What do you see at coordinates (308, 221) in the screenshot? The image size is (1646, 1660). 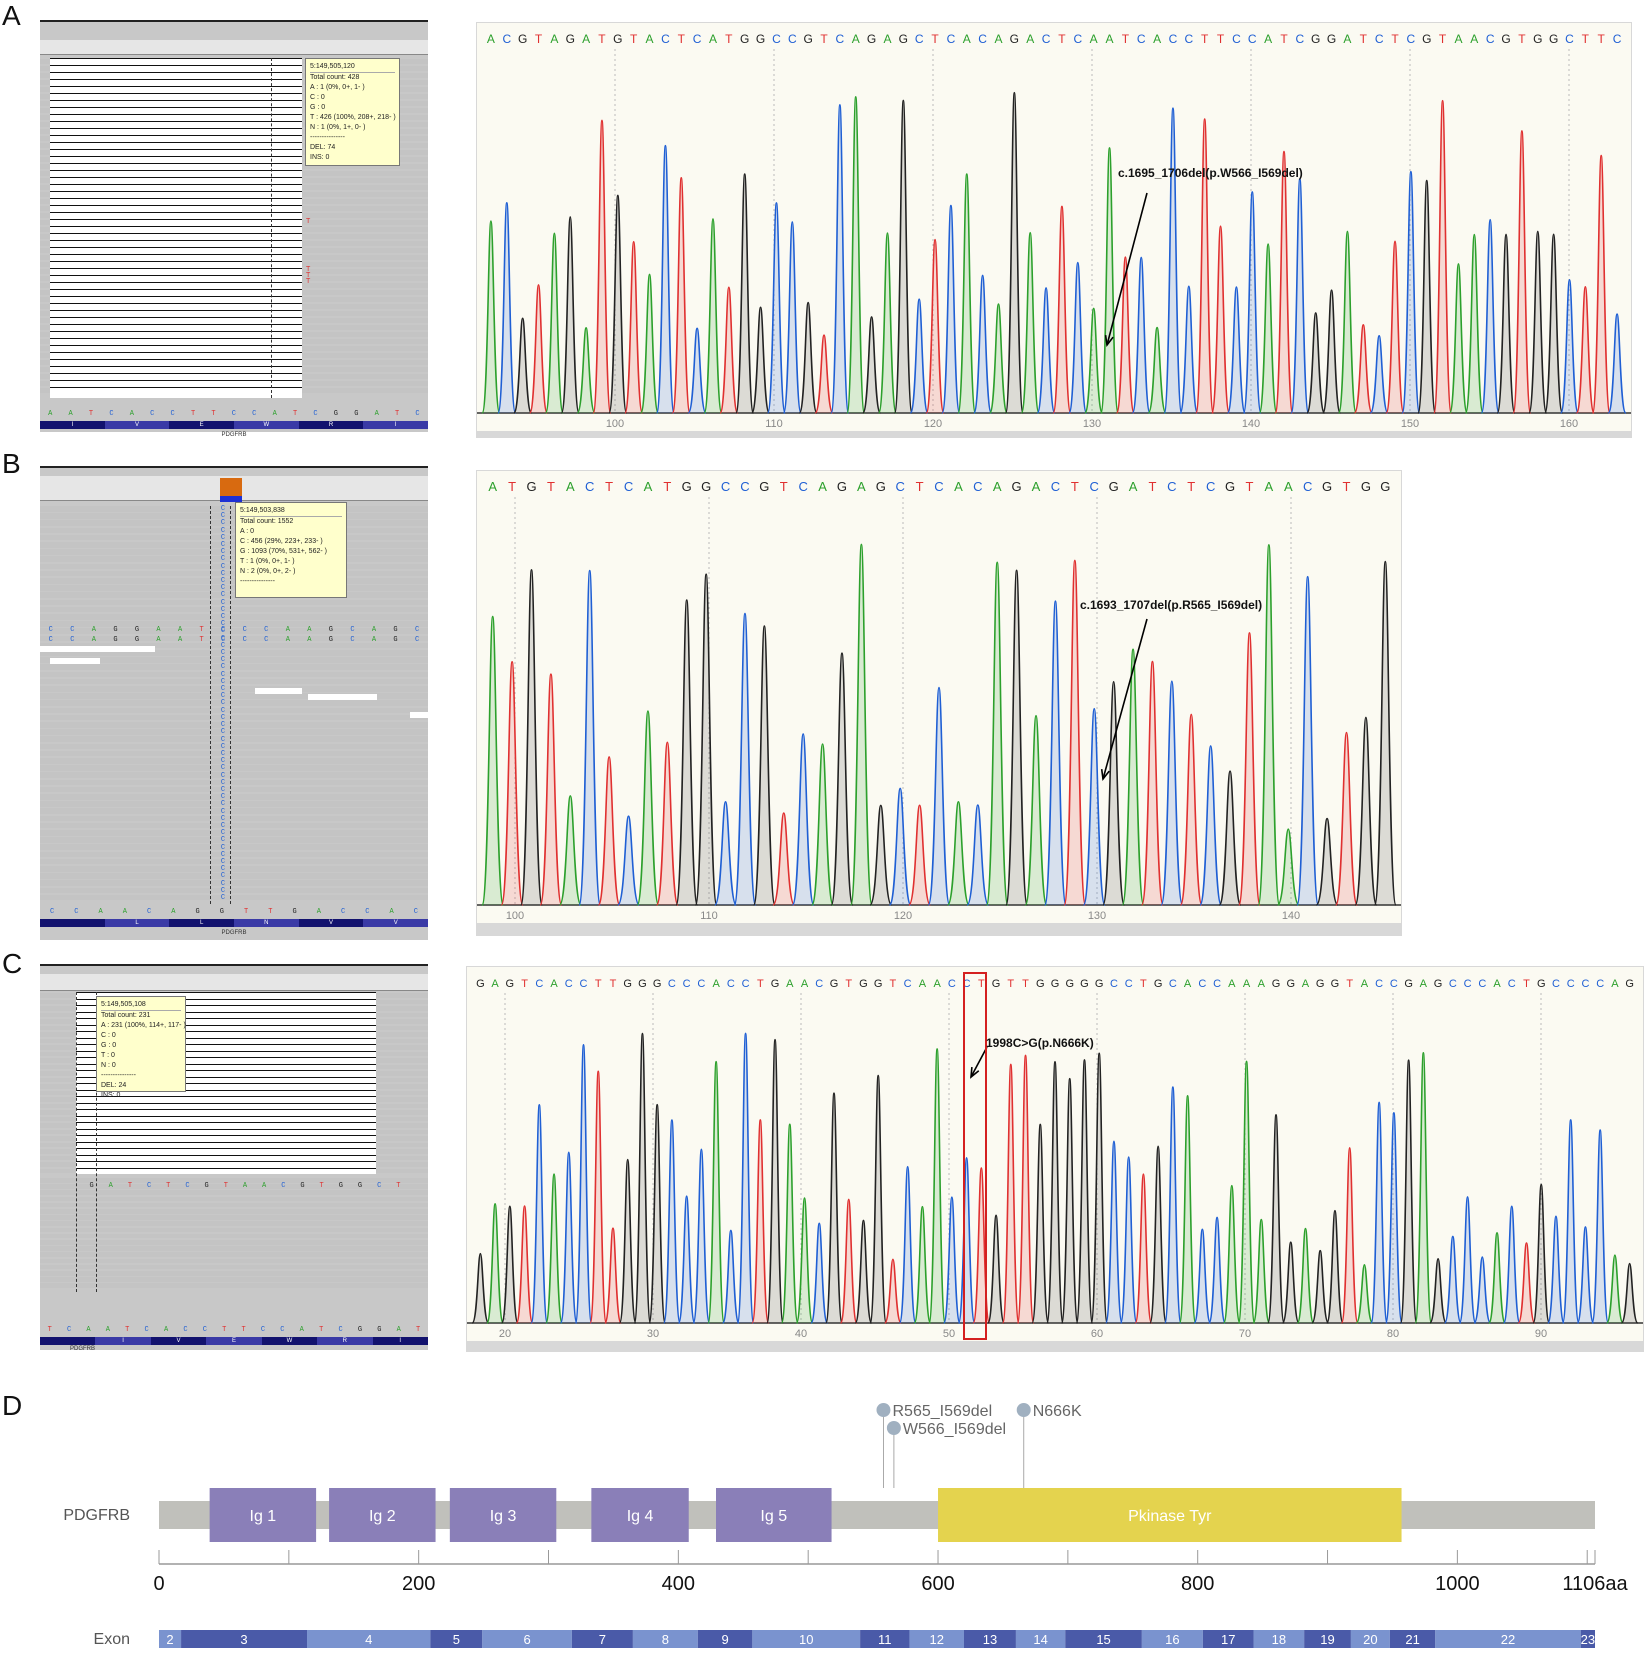 I see `igv-mismatch: T` at bounding box center [308, 221].